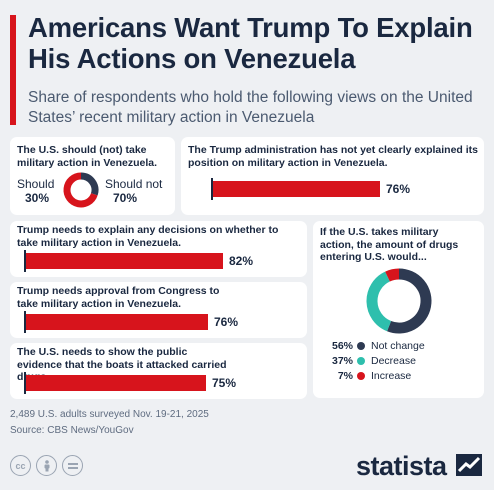  Describe the element at coordinates (134, 191) in the screenshot. I see `should-not-label: Should not 70%` at that location.